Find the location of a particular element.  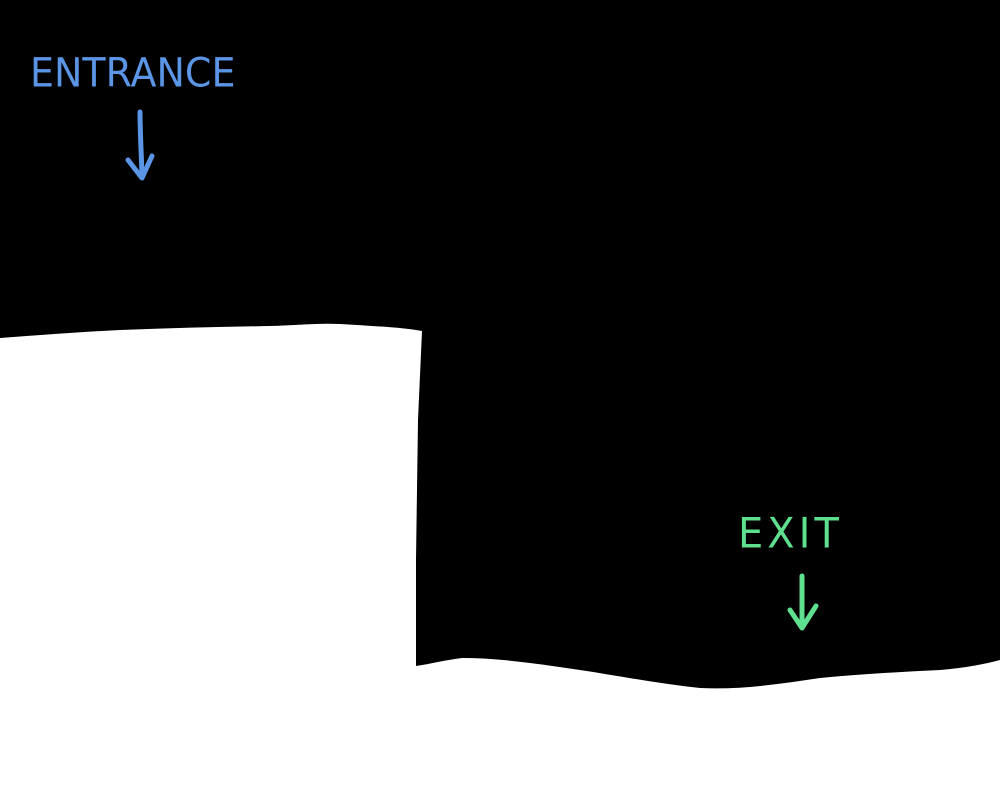

exit-arrow-down-icon is located at coordinates (803, 602).